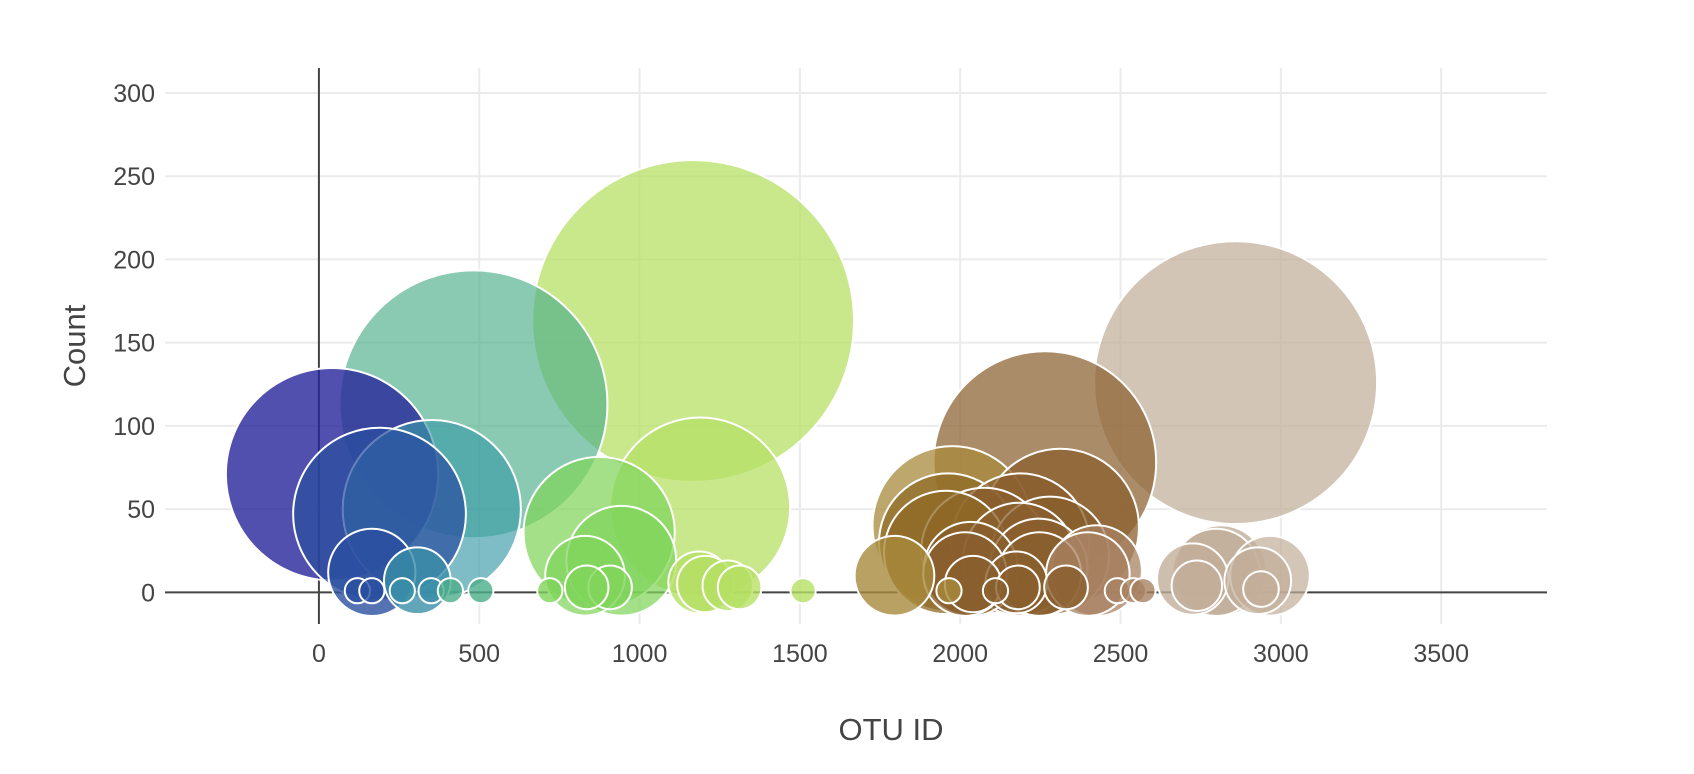 This screenshot has width=1694, height=774. What do you see at coordinates (800, 654) in the screenshot?
I see `x-tick-label: 1500` at bounding box center [800, 654].